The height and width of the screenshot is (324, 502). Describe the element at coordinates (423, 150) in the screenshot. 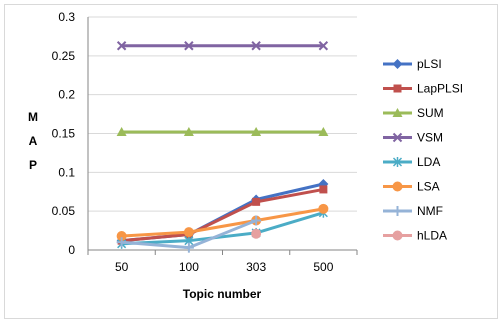

I see `legend: pLSI LapPLSI SUM VSM LDA LSA NMF hLDA` at that location.